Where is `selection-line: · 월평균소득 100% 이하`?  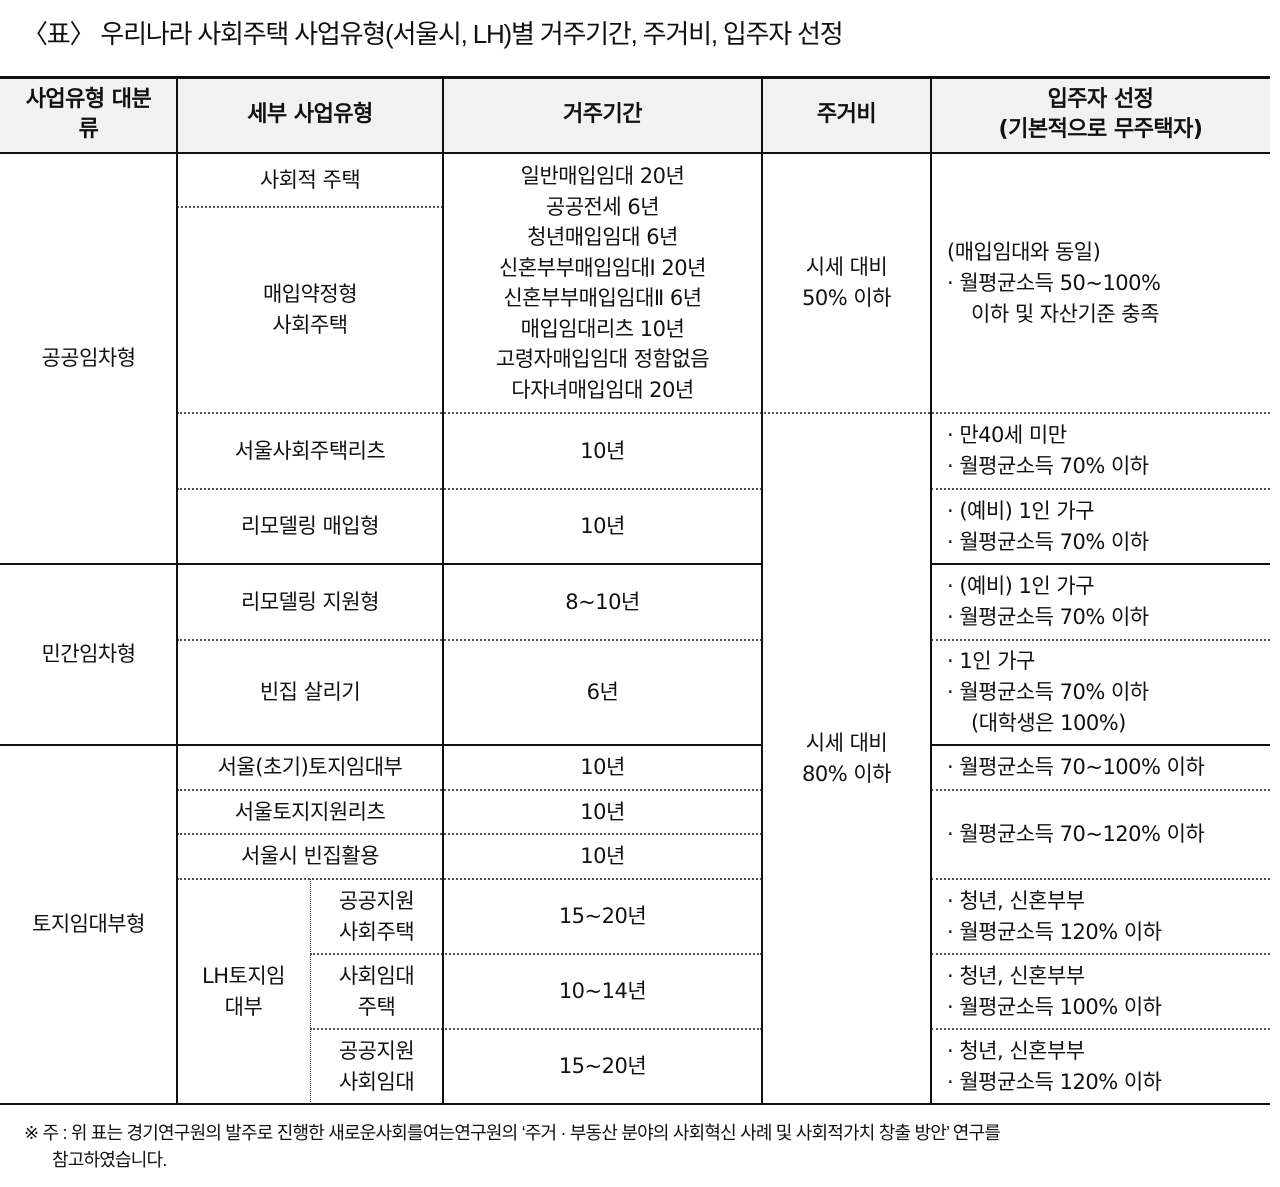
selection-line: · 월평균소득 100% 이하 is located at coordinates (1054, 1006).